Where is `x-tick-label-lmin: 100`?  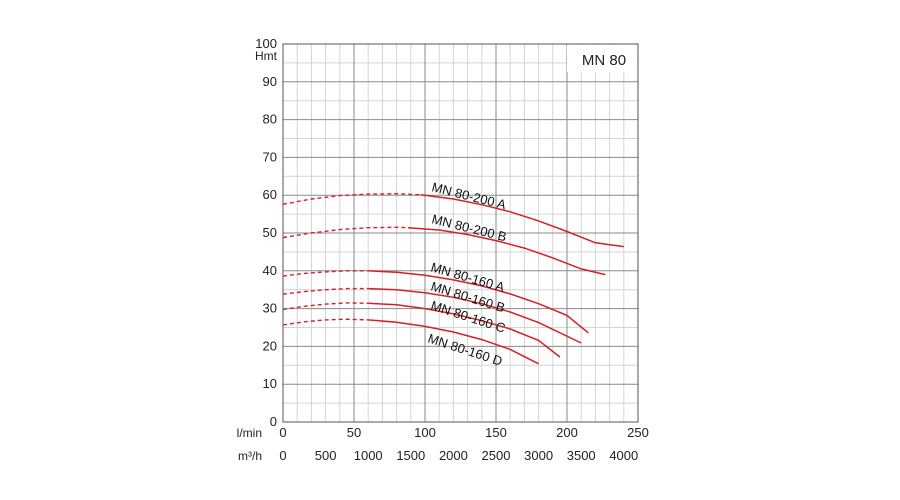 x-tick-label-lmin: 100 is located at coordinates (425, 432).